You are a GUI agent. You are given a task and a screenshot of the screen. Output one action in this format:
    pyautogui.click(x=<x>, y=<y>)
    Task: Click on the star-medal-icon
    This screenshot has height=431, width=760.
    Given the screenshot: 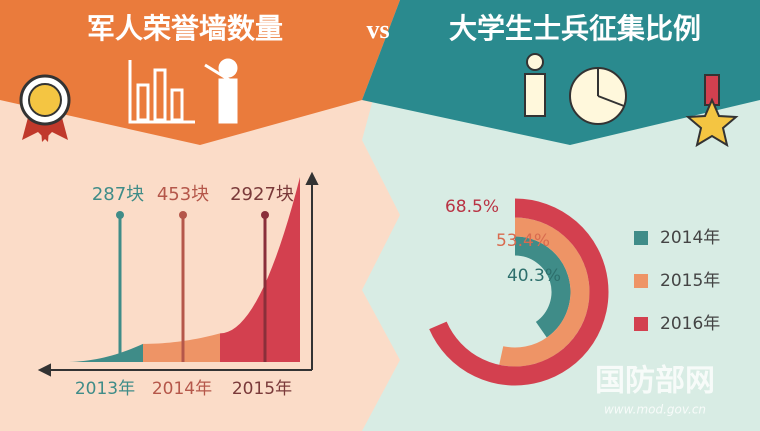 What is the action you would take?
    pyautogui.click(x=712, y=111)
    